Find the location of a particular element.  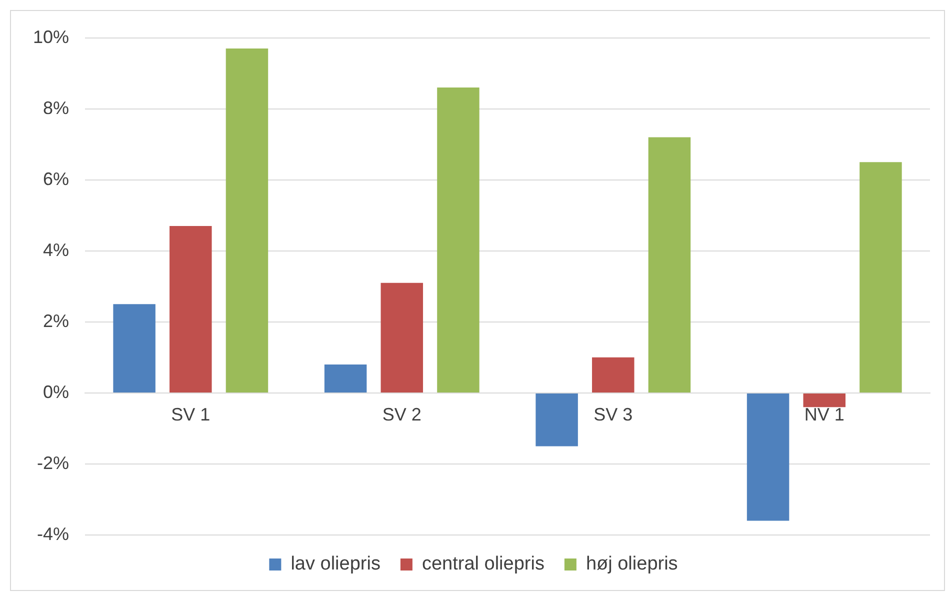

legend-label: høj oliepris is located at coordinates (632, 564).